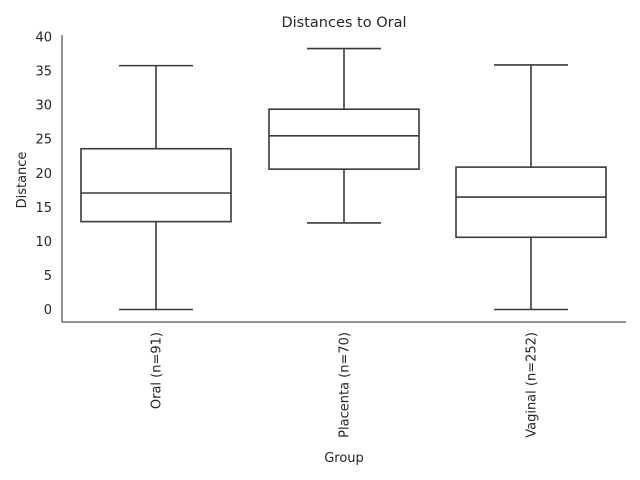 The width and height of the screenshot is (640, 480). I want to click on x-tick-label: Placenta (n=70), so click(345, 385).